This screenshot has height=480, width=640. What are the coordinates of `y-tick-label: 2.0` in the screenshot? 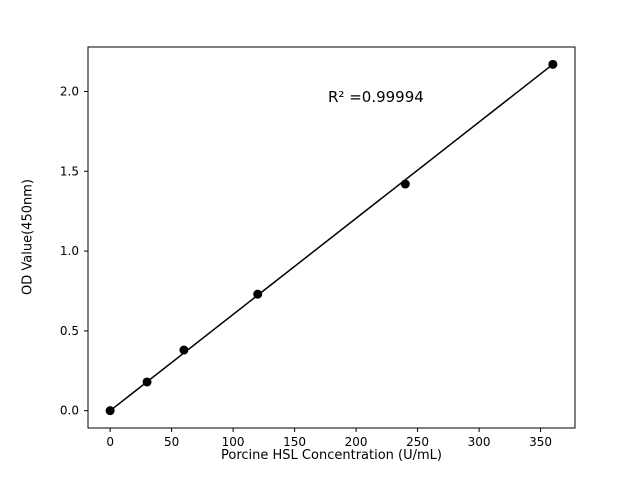 It's located at (69, 91).